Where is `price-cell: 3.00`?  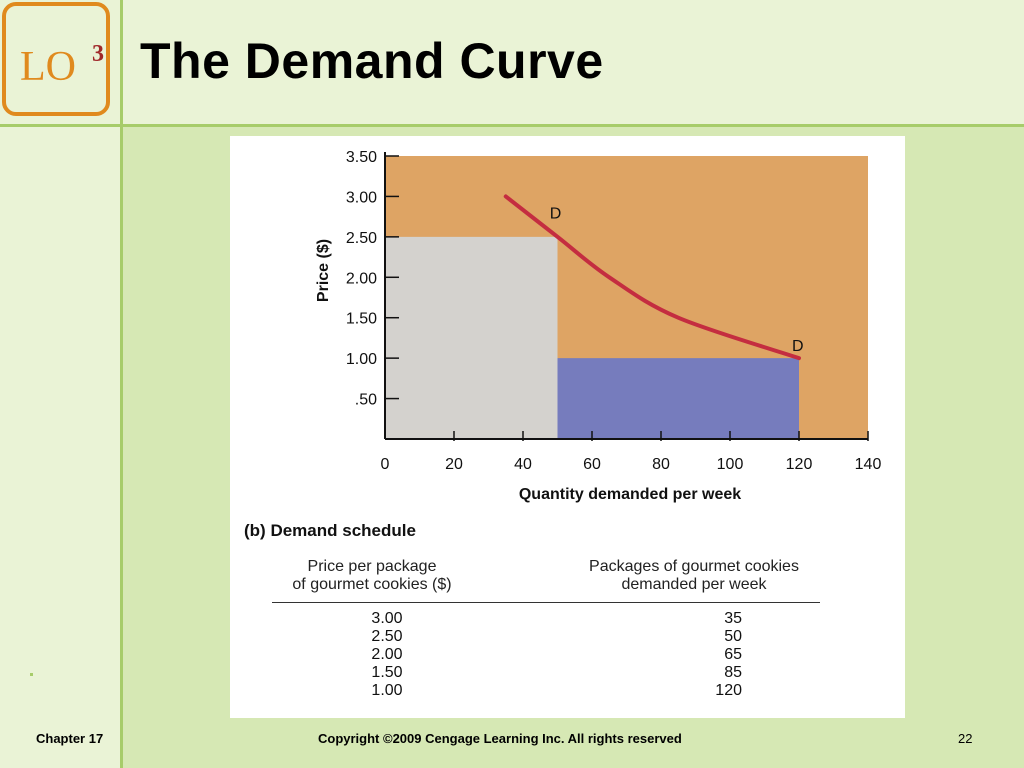
price-cell: 3.00 is located at coordinates (387, 618).